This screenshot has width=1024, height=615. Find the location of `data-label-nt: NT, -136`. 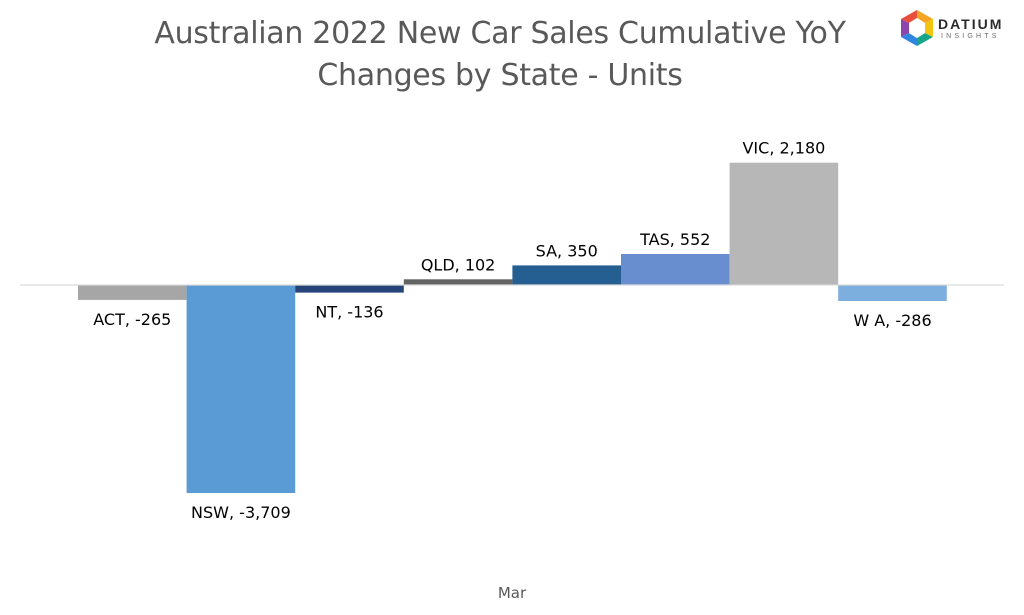

data-label-nt: NT, -136 is located at coordinates (349, 312).